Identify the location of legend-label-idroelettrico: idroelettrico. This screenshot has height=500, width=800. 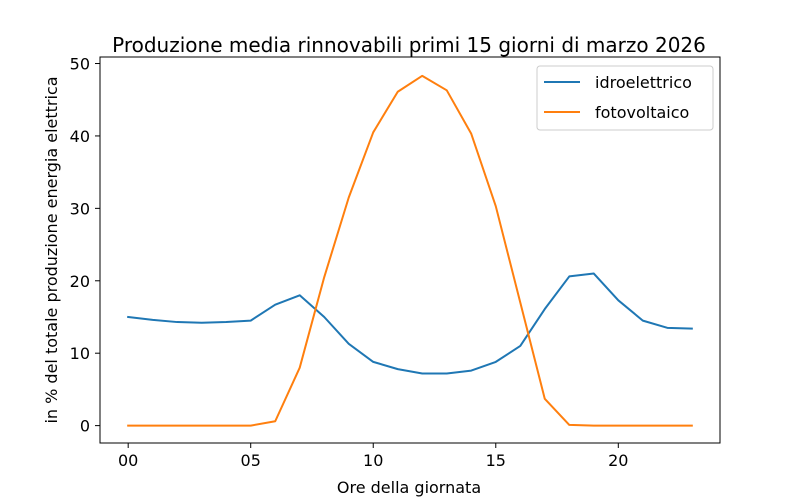
(643, 82).